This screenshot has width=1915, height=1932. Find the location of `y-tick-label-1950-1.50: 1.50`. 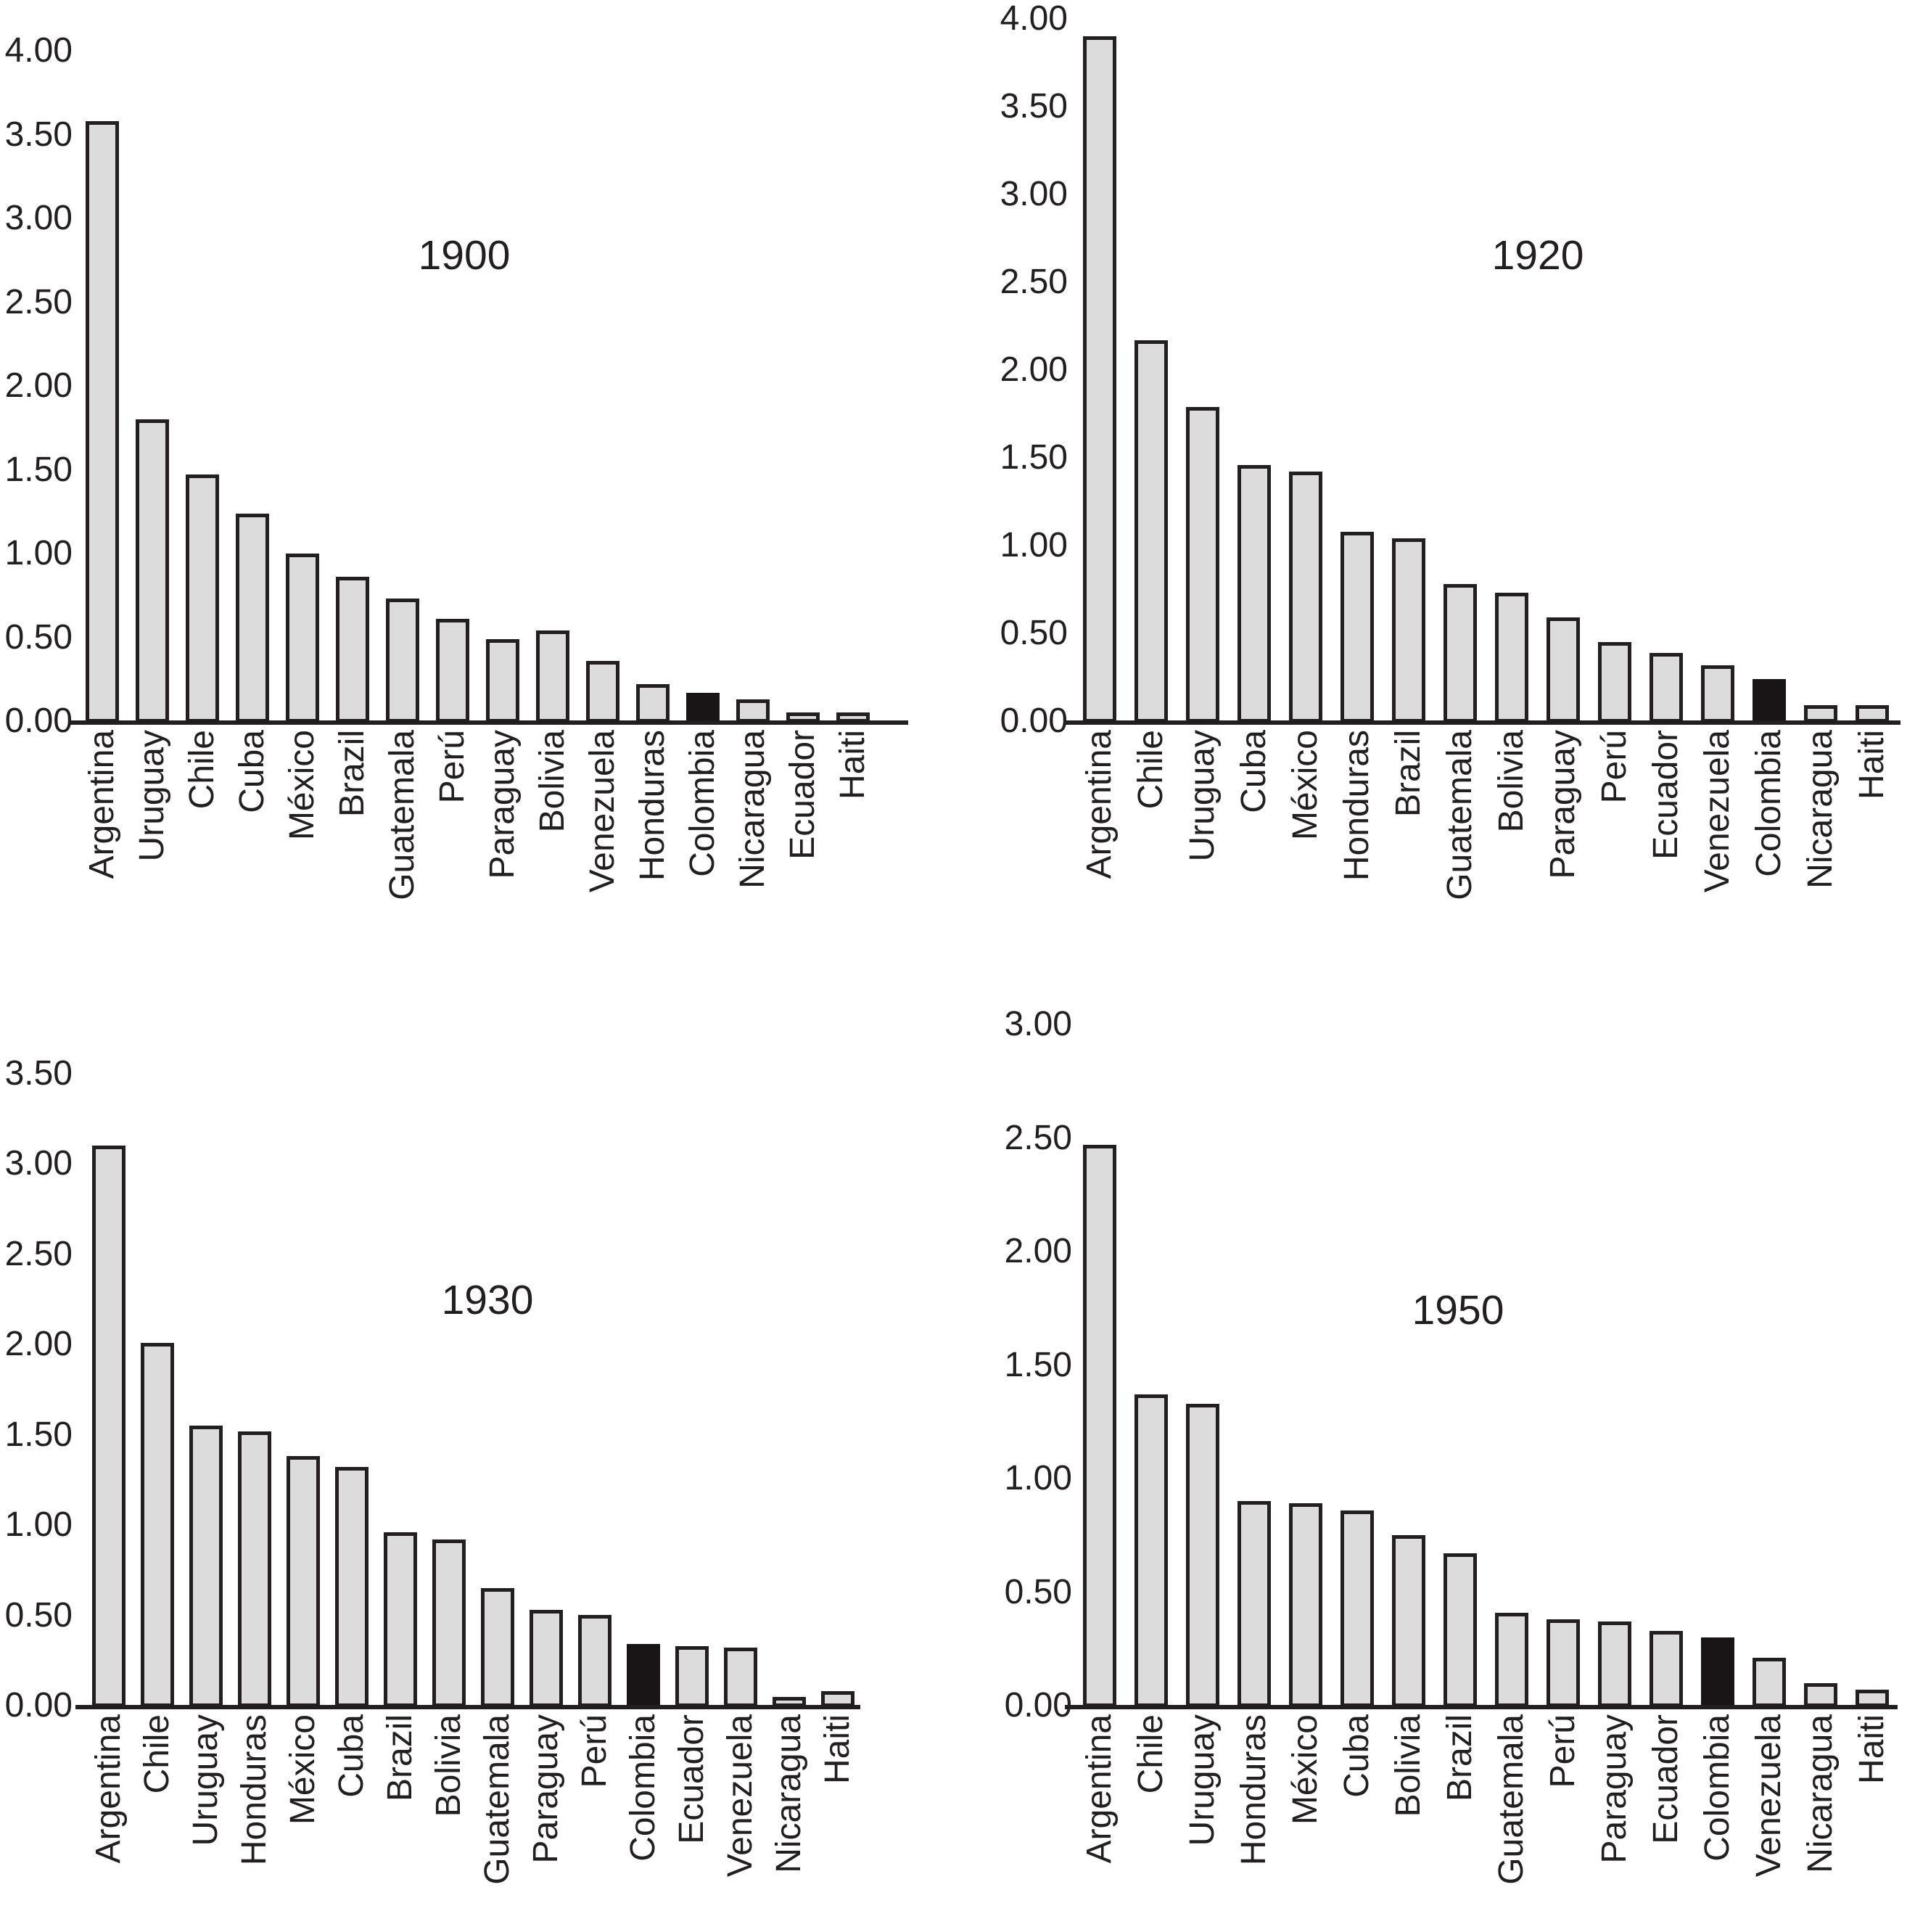

y-tick-label-1950-1.50: 1.50 is located at coordinates (1038, 1365).